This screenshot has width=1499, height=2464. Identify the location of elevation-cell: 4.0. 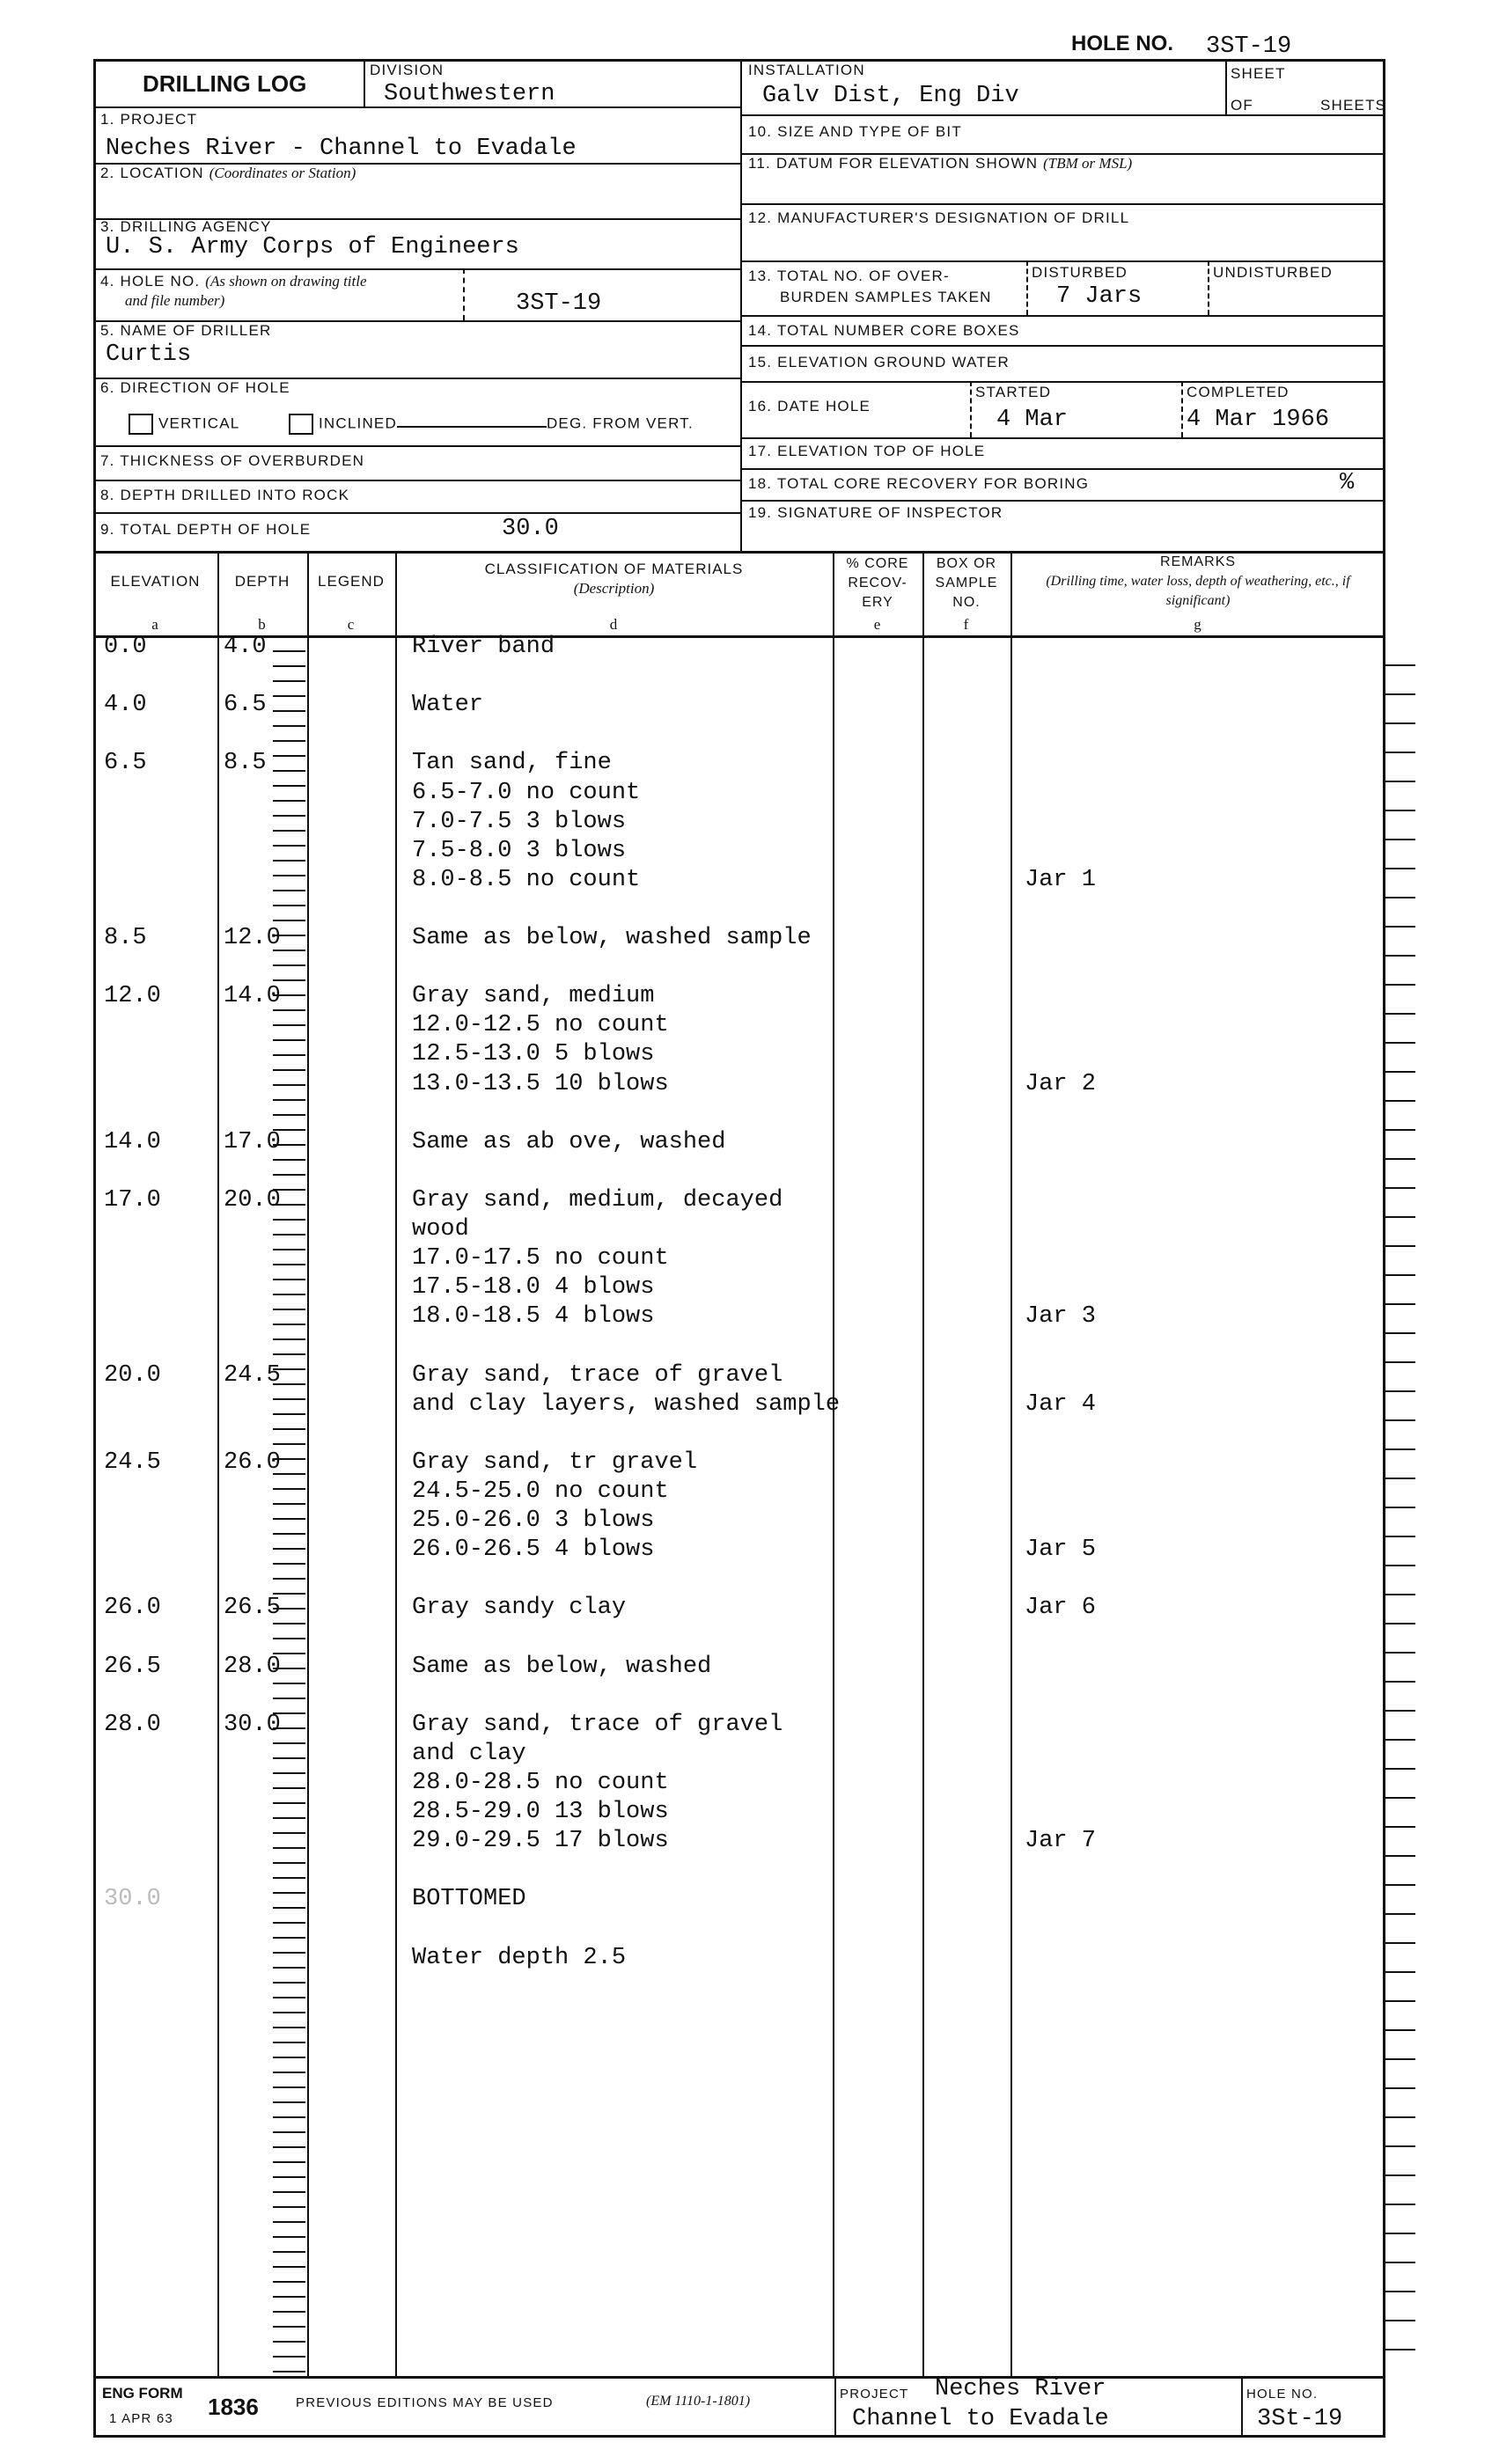
(125, 705).